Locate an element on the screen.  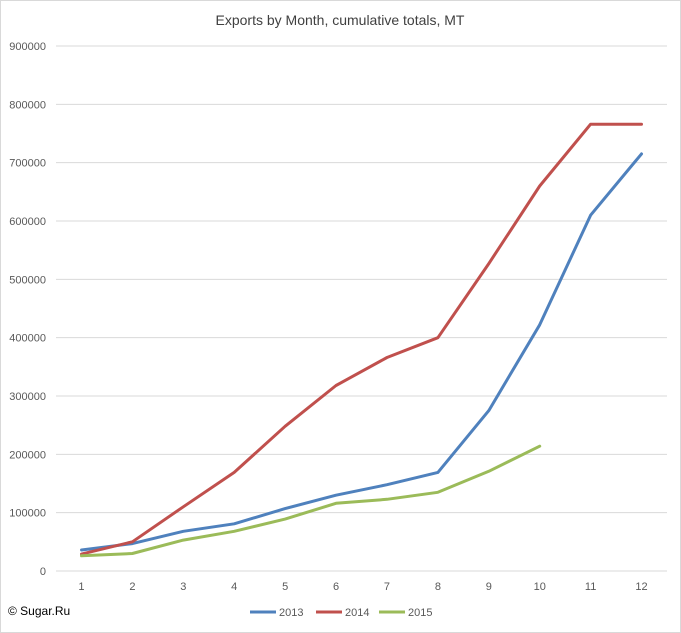
y-tick-label: 100000 is located at coordinates (27, 514).